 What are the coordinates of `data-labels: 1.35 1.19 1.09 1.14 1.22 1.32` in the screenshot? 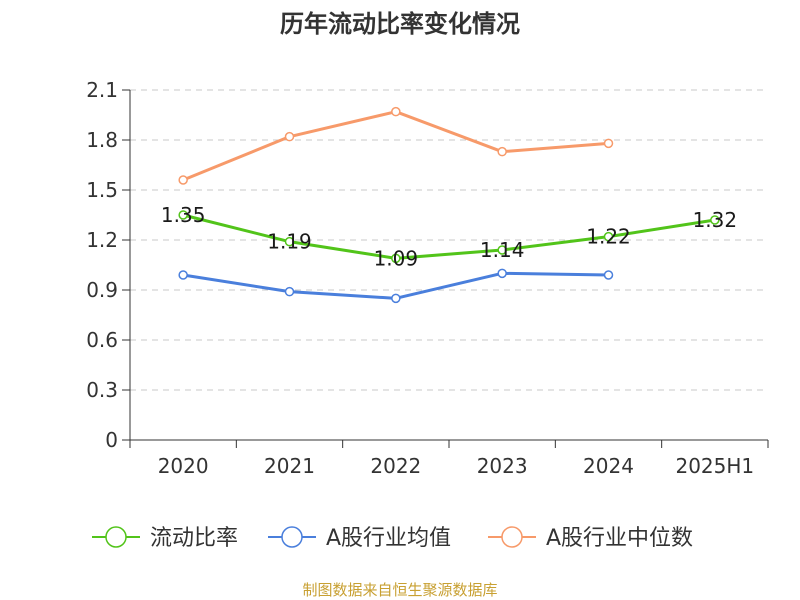 It's located at (449, 236).